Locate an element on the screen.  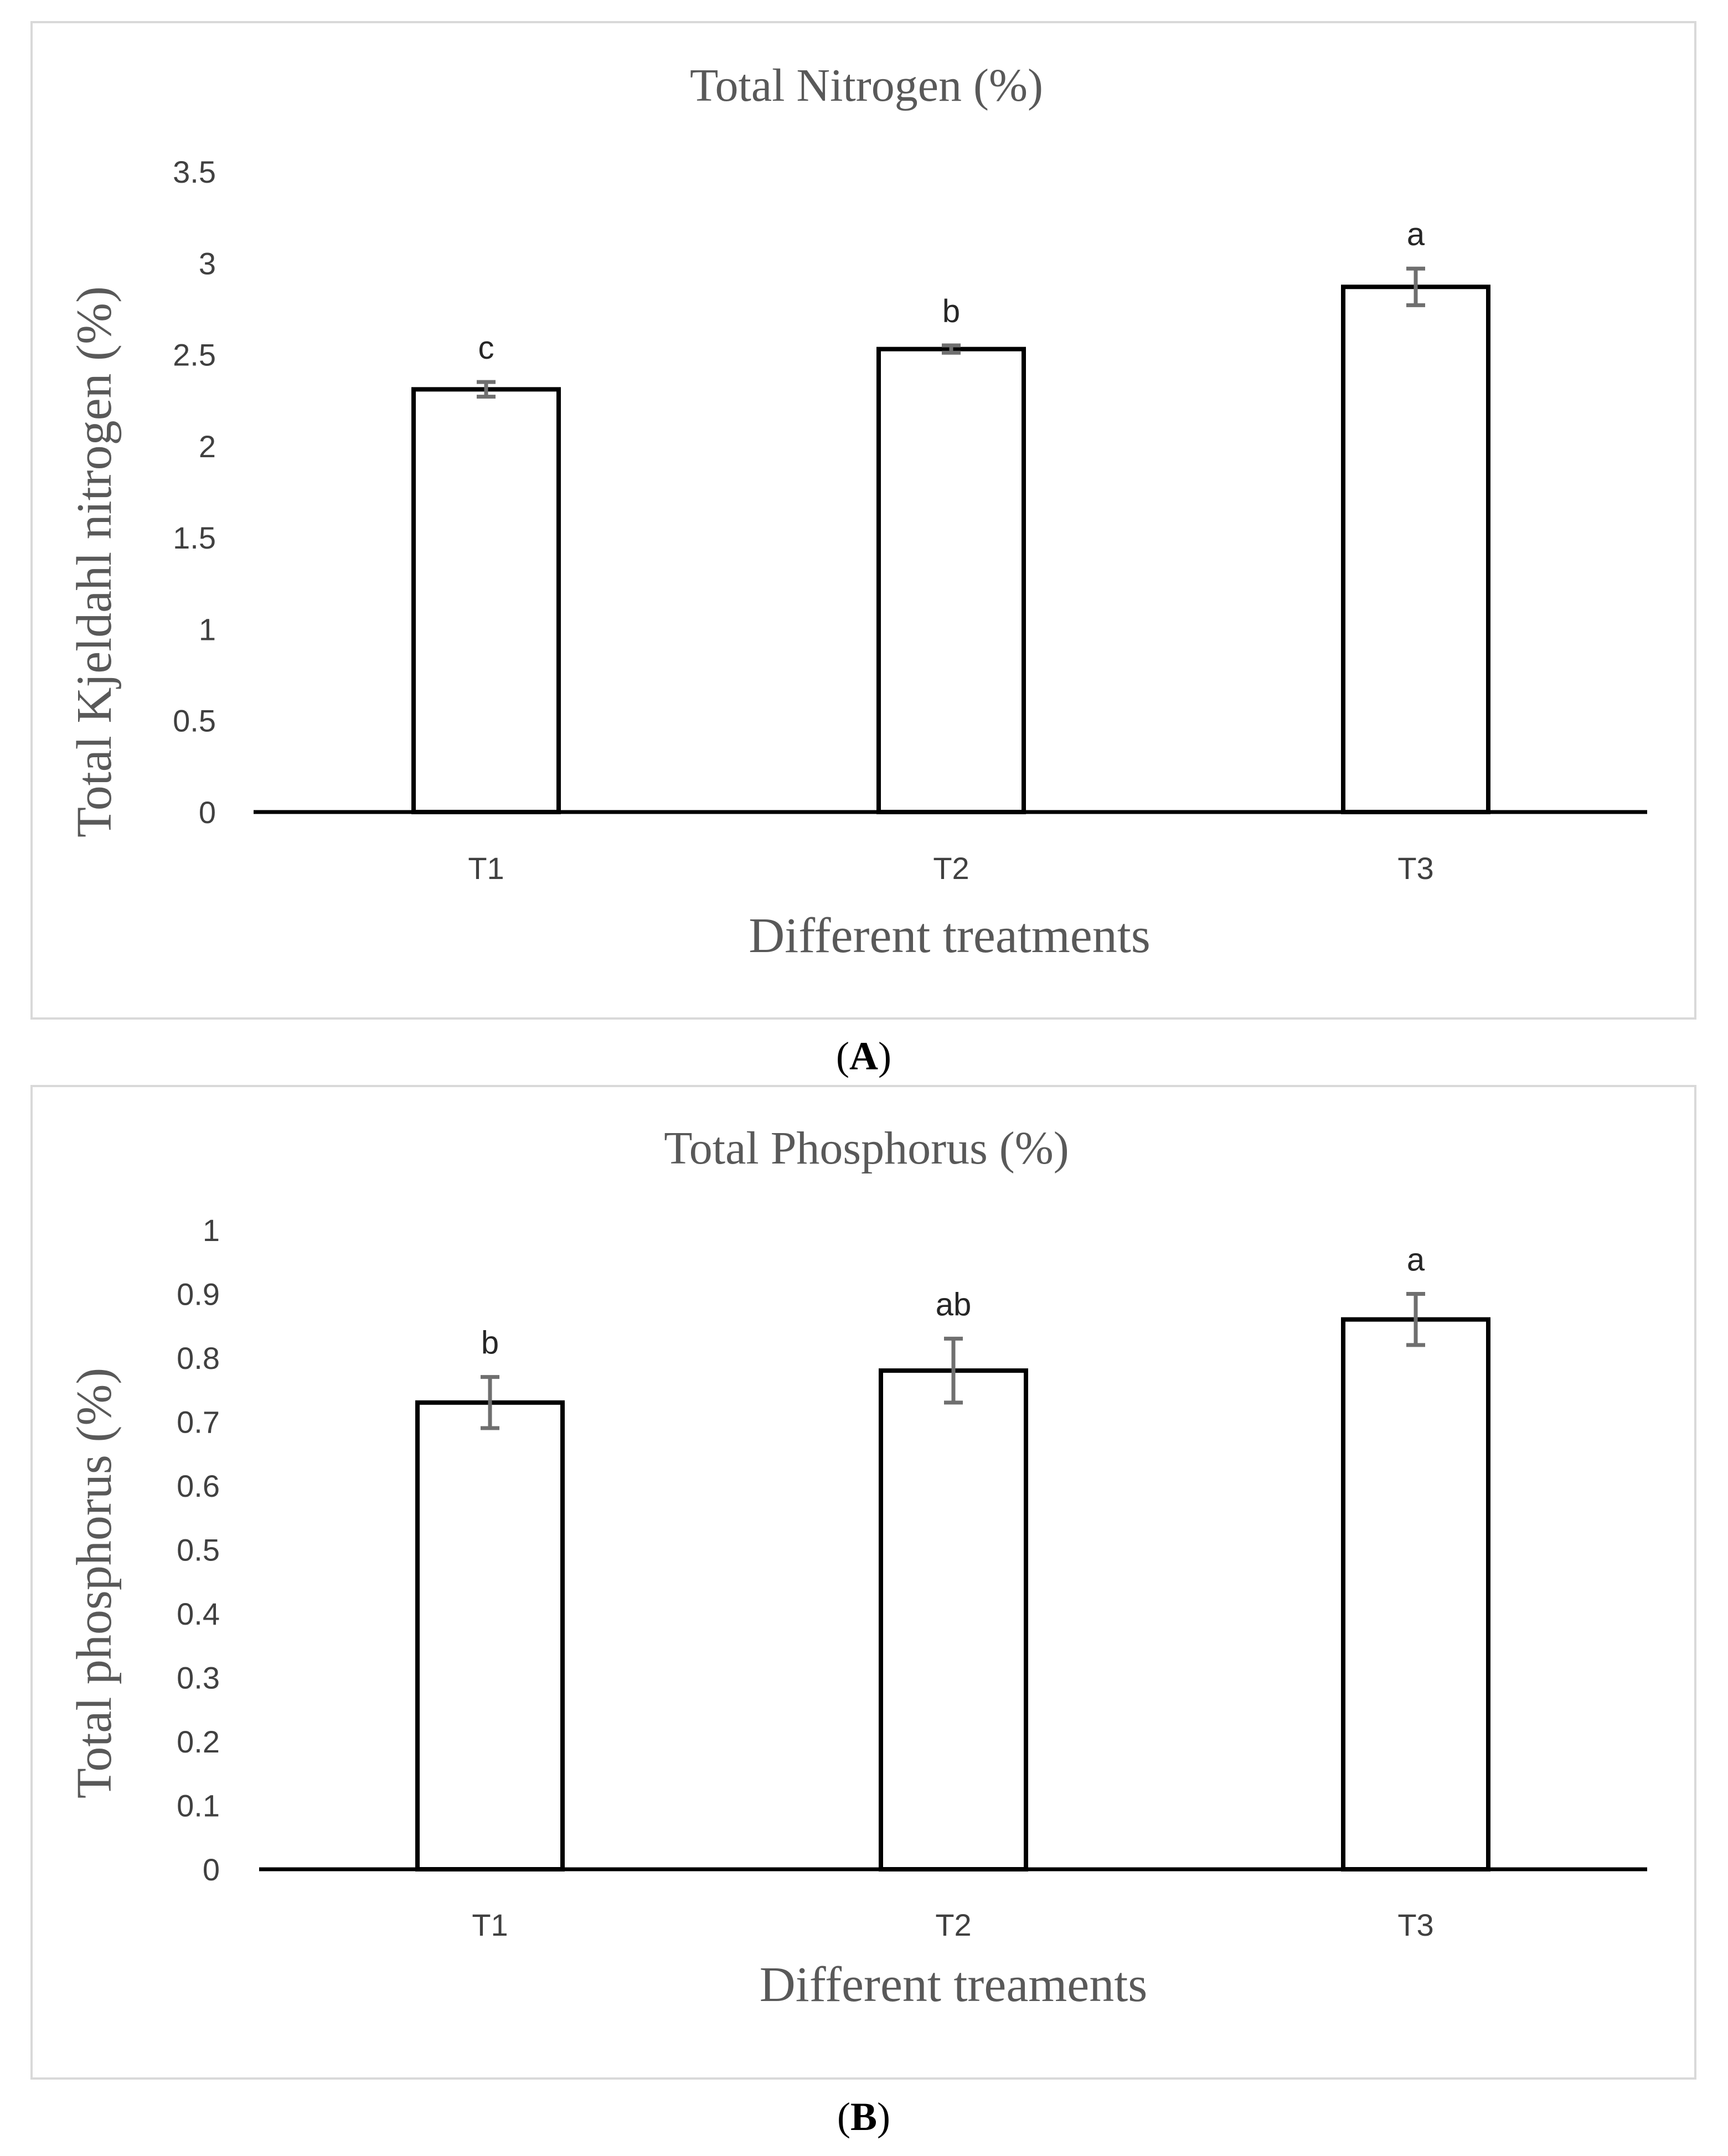
panel-b-x-tick-label-t1: T1 is located at coordinates (490, 1924).